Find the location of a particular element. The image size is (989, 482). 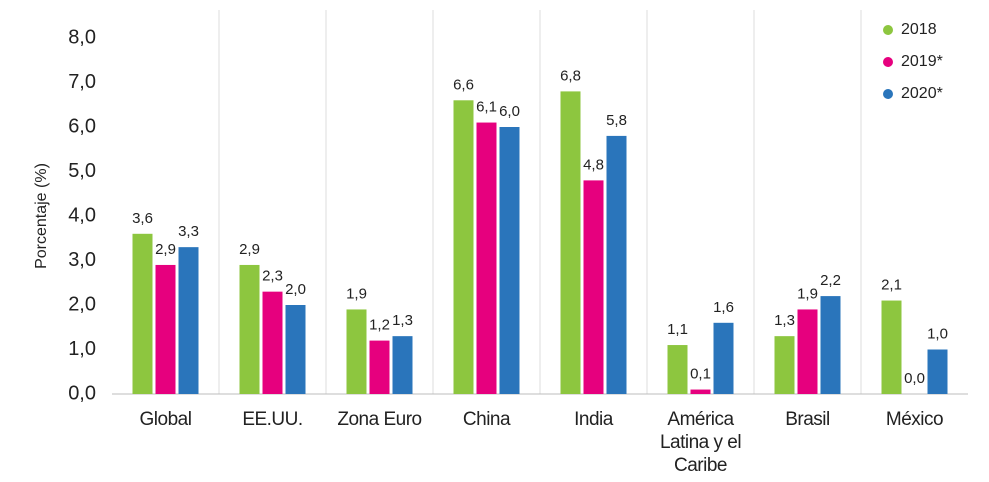

data-label: 1,0 is located at coordinates (937, 333).